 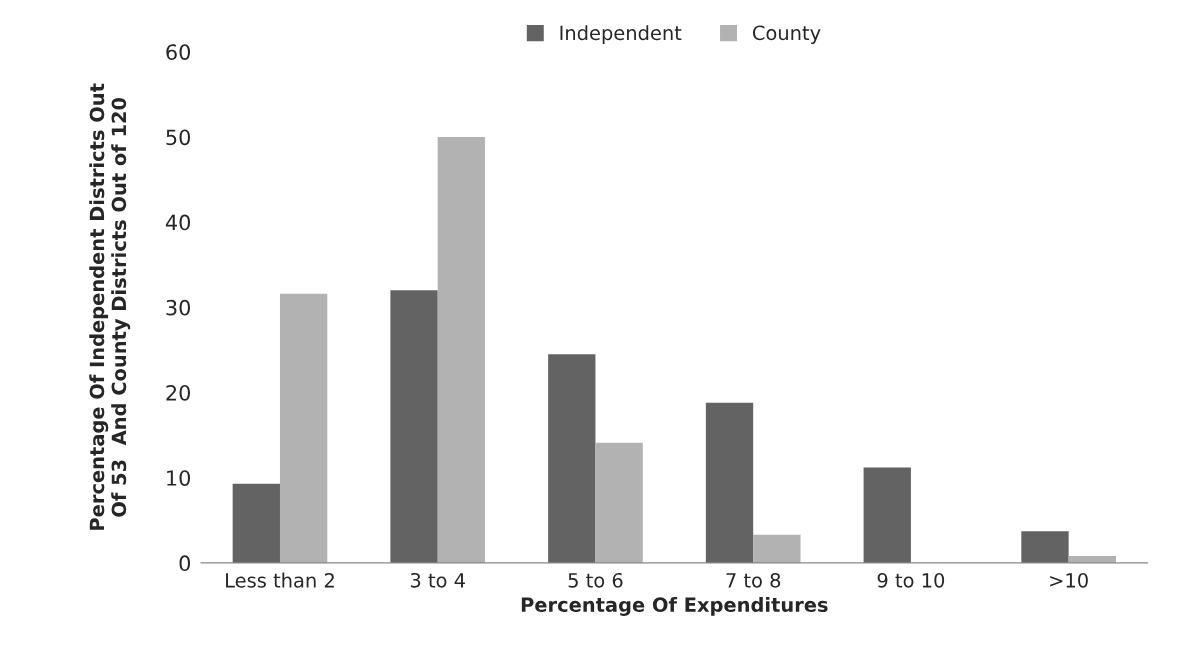 What do you see at coordinates (177, 222) in the screenshot?
I see `y-tick-label: 40` at bounding box center [177, 222].